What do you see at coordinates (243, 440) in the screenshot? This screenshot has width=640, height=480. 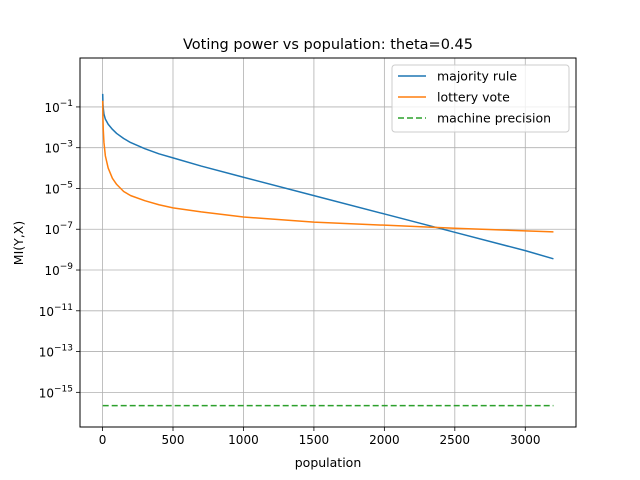 I see `x-tick-label: 1000` at bounding box center [243, 440].